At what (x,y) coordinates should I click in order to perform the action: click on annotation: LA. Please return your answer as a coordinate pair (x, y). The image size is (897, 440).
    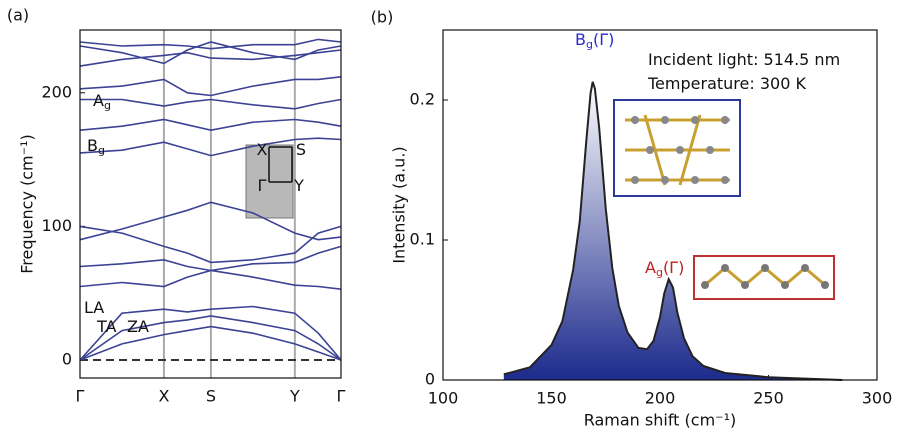
    Looking at the image, I should click on (94, 307).